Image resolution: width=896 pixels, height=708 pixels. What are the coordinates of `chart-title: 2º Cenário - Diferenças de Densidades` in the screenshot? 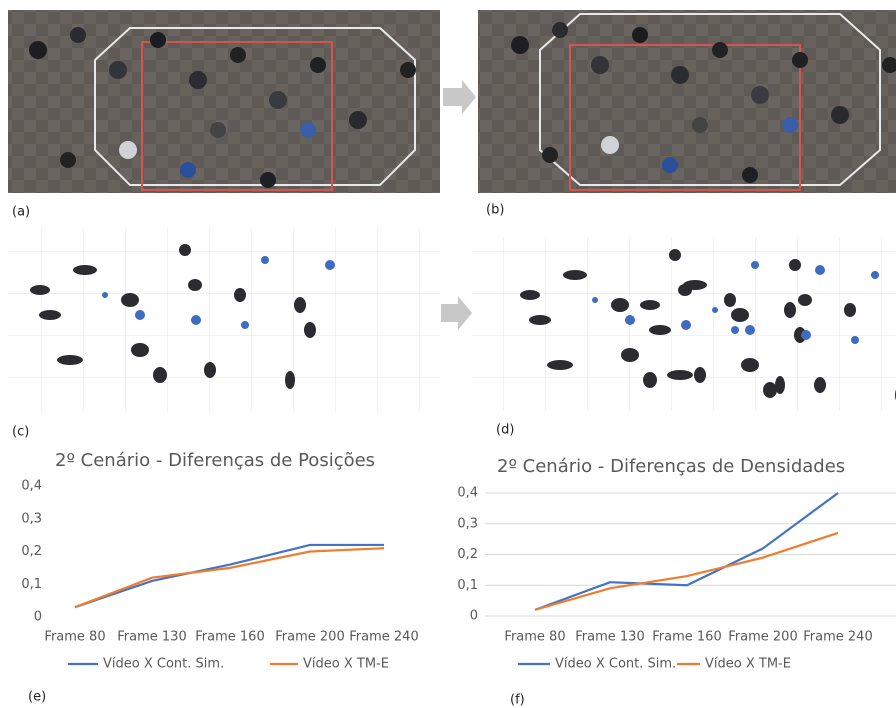 It's located at (671, 466).